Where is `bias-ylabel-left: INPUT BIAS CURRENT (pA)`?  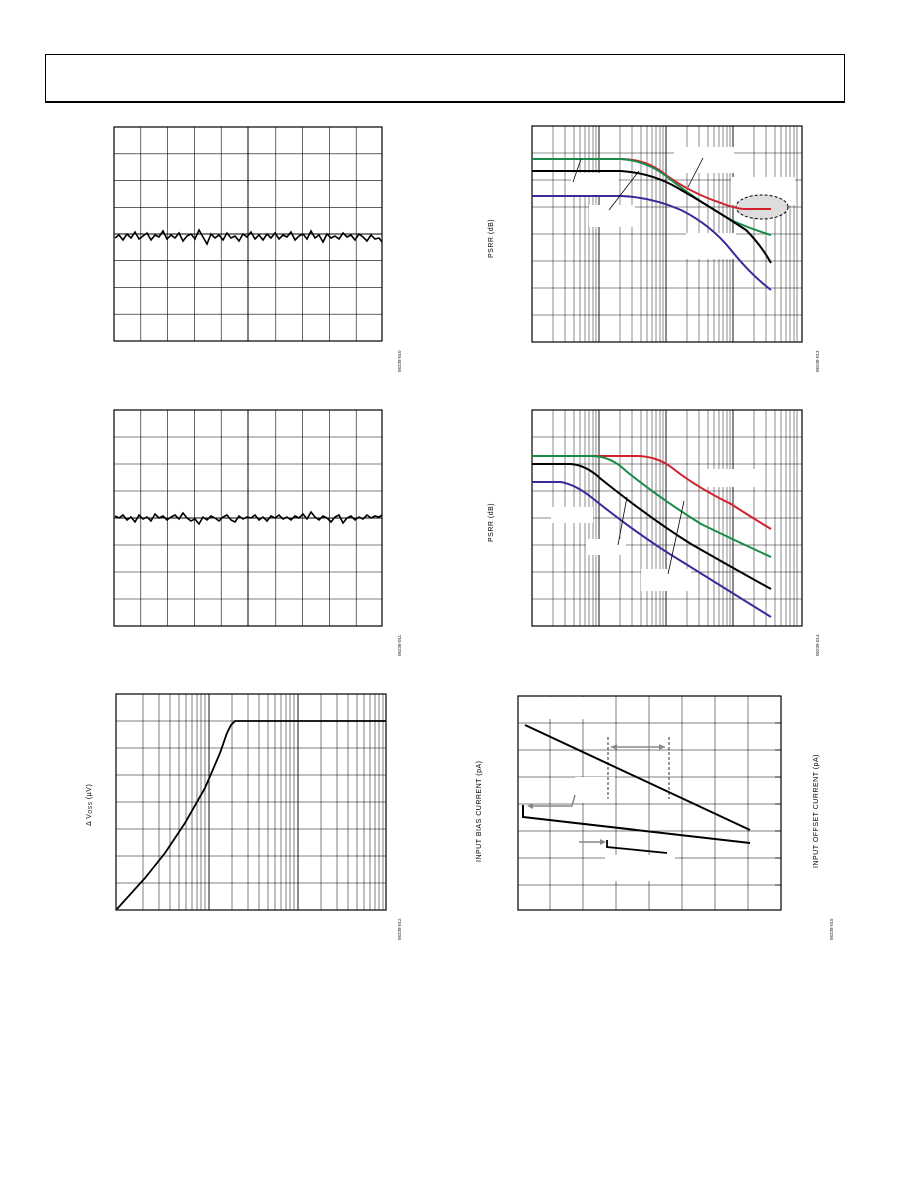
bias-ylabel-left: INPUT BIAS CURRENT (pA) is located at coordinates (479, 811).